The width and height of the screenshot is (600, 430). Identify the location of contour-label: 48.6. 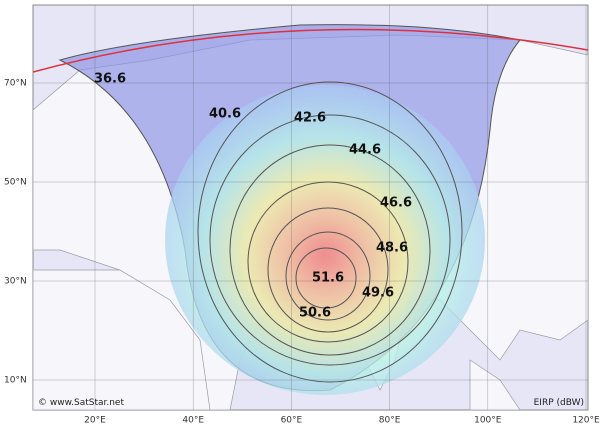
(392, 248).